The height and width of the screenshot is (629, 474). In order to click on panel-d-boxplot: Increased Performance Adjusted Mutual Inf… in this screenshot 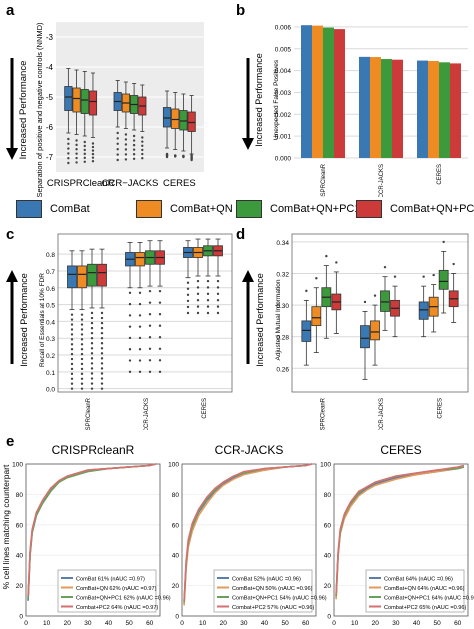, I will do `click(355, 331)`.